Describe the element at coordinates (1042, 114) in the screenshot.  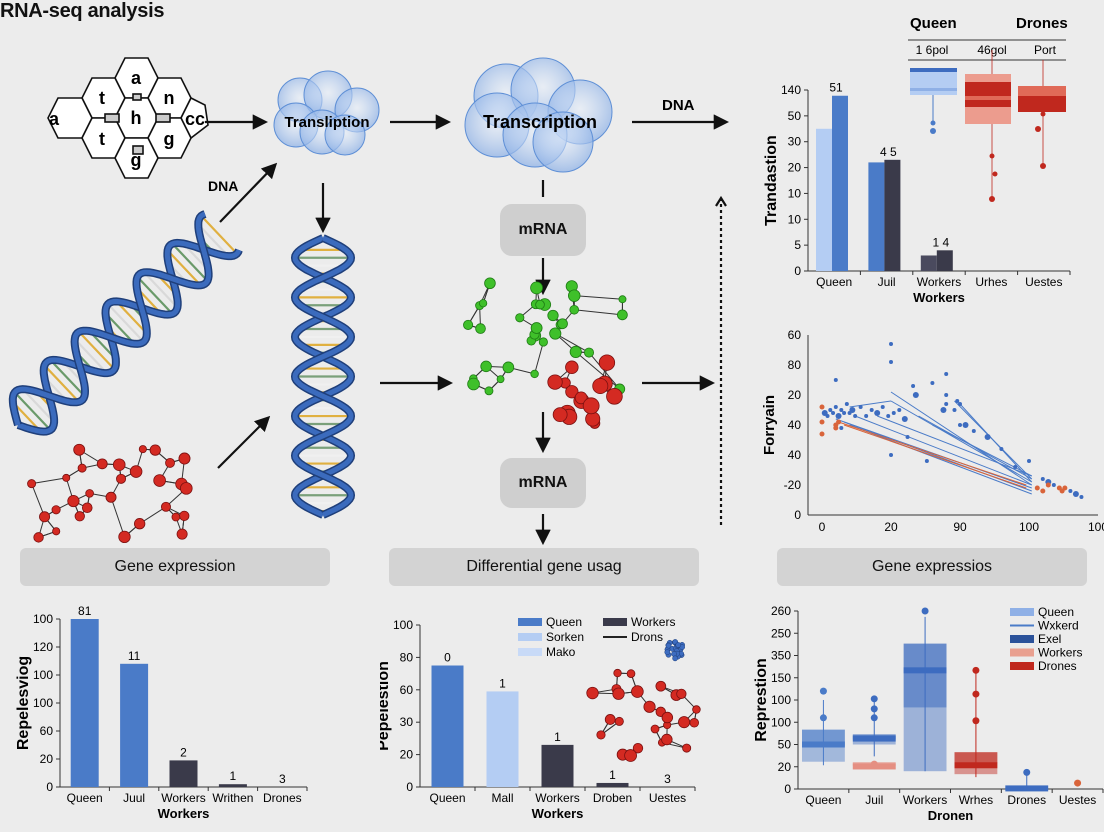
I see `box-port` at that location.